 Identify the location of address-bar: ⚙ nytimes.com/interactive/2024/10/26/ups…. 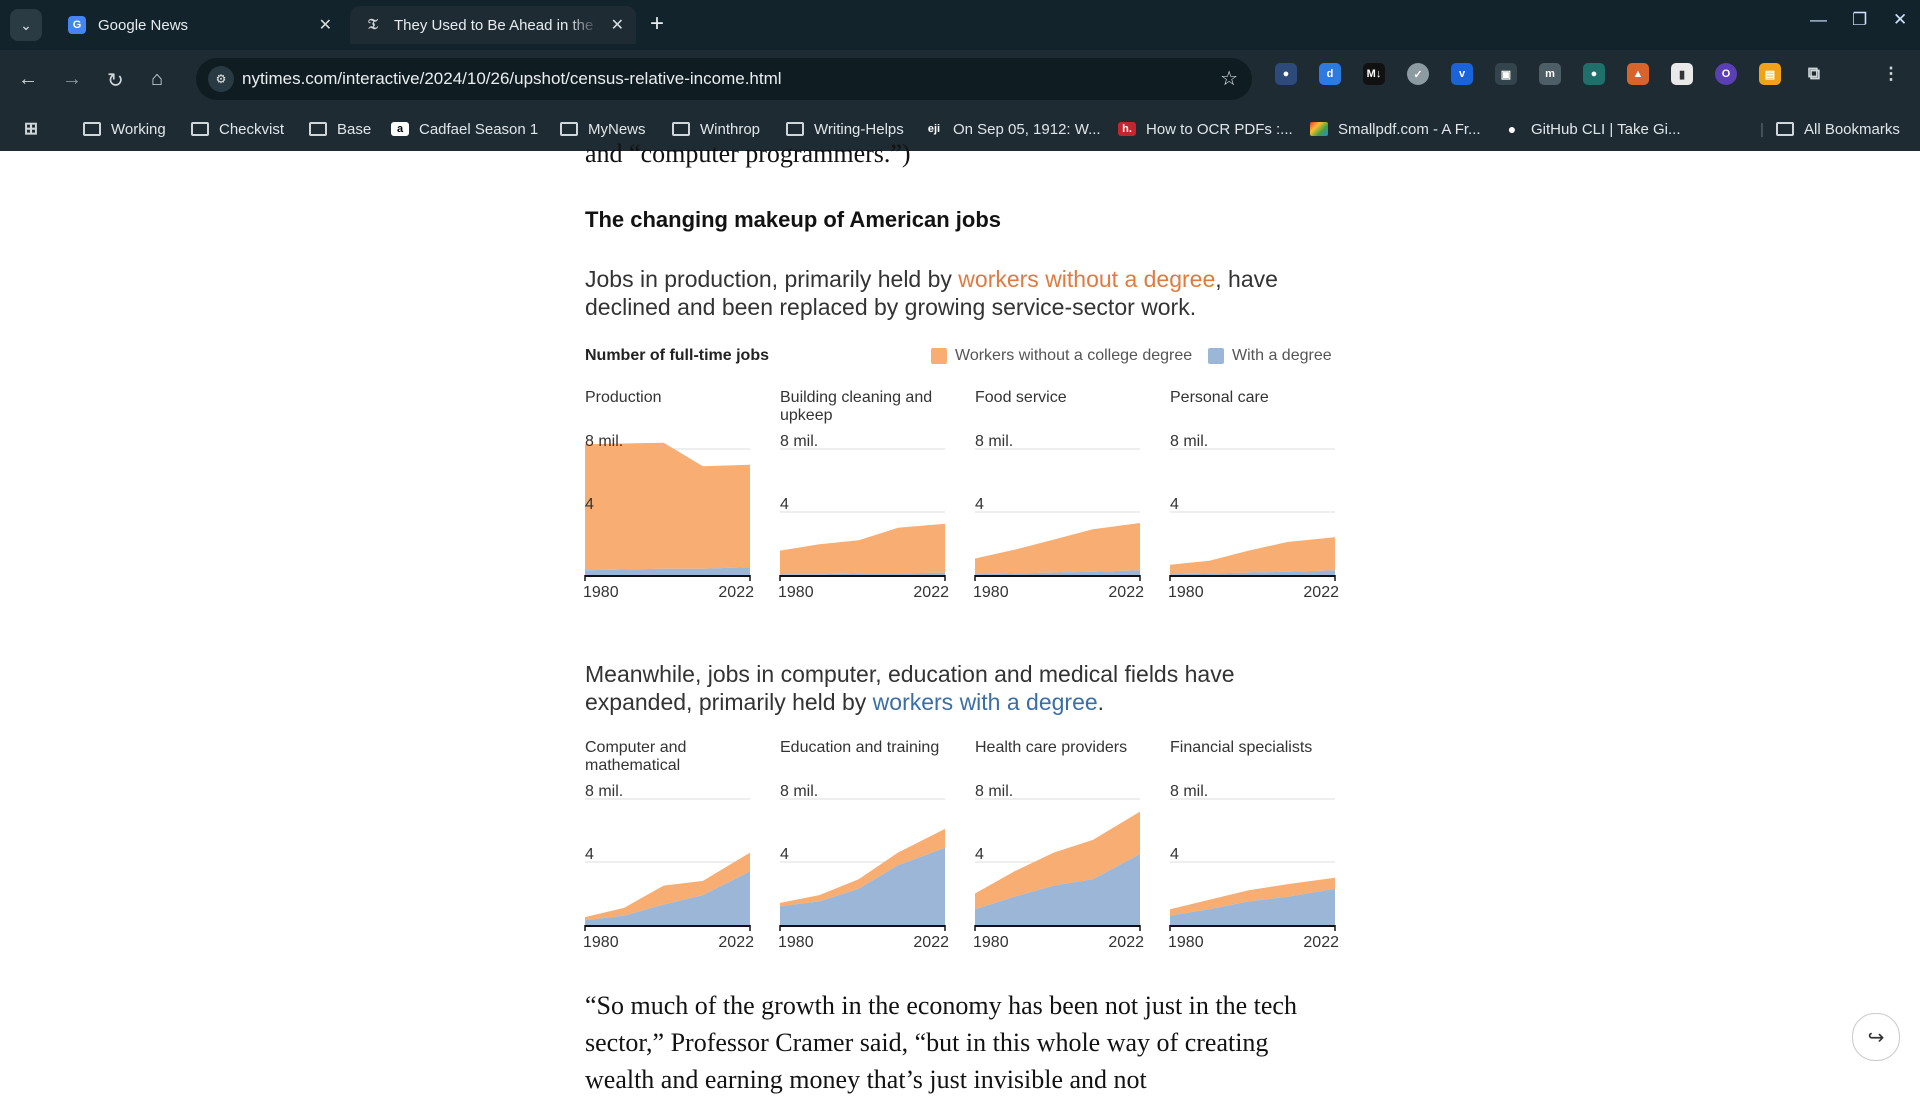
(724, 79).